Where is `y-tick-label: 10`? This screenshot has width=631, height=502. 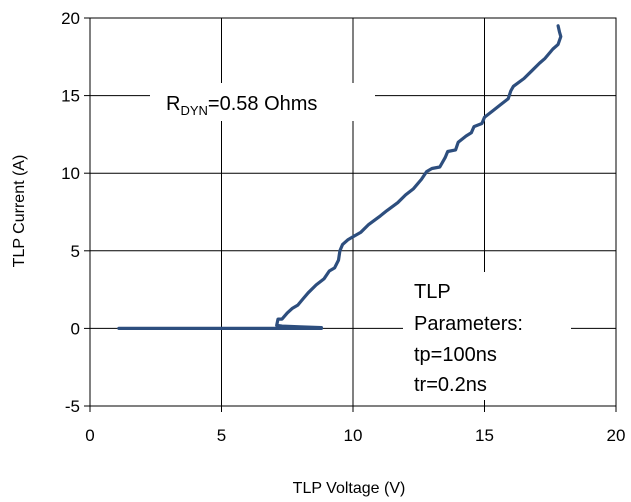 y-tick-label: 10 is located at coordinates (70, 173).